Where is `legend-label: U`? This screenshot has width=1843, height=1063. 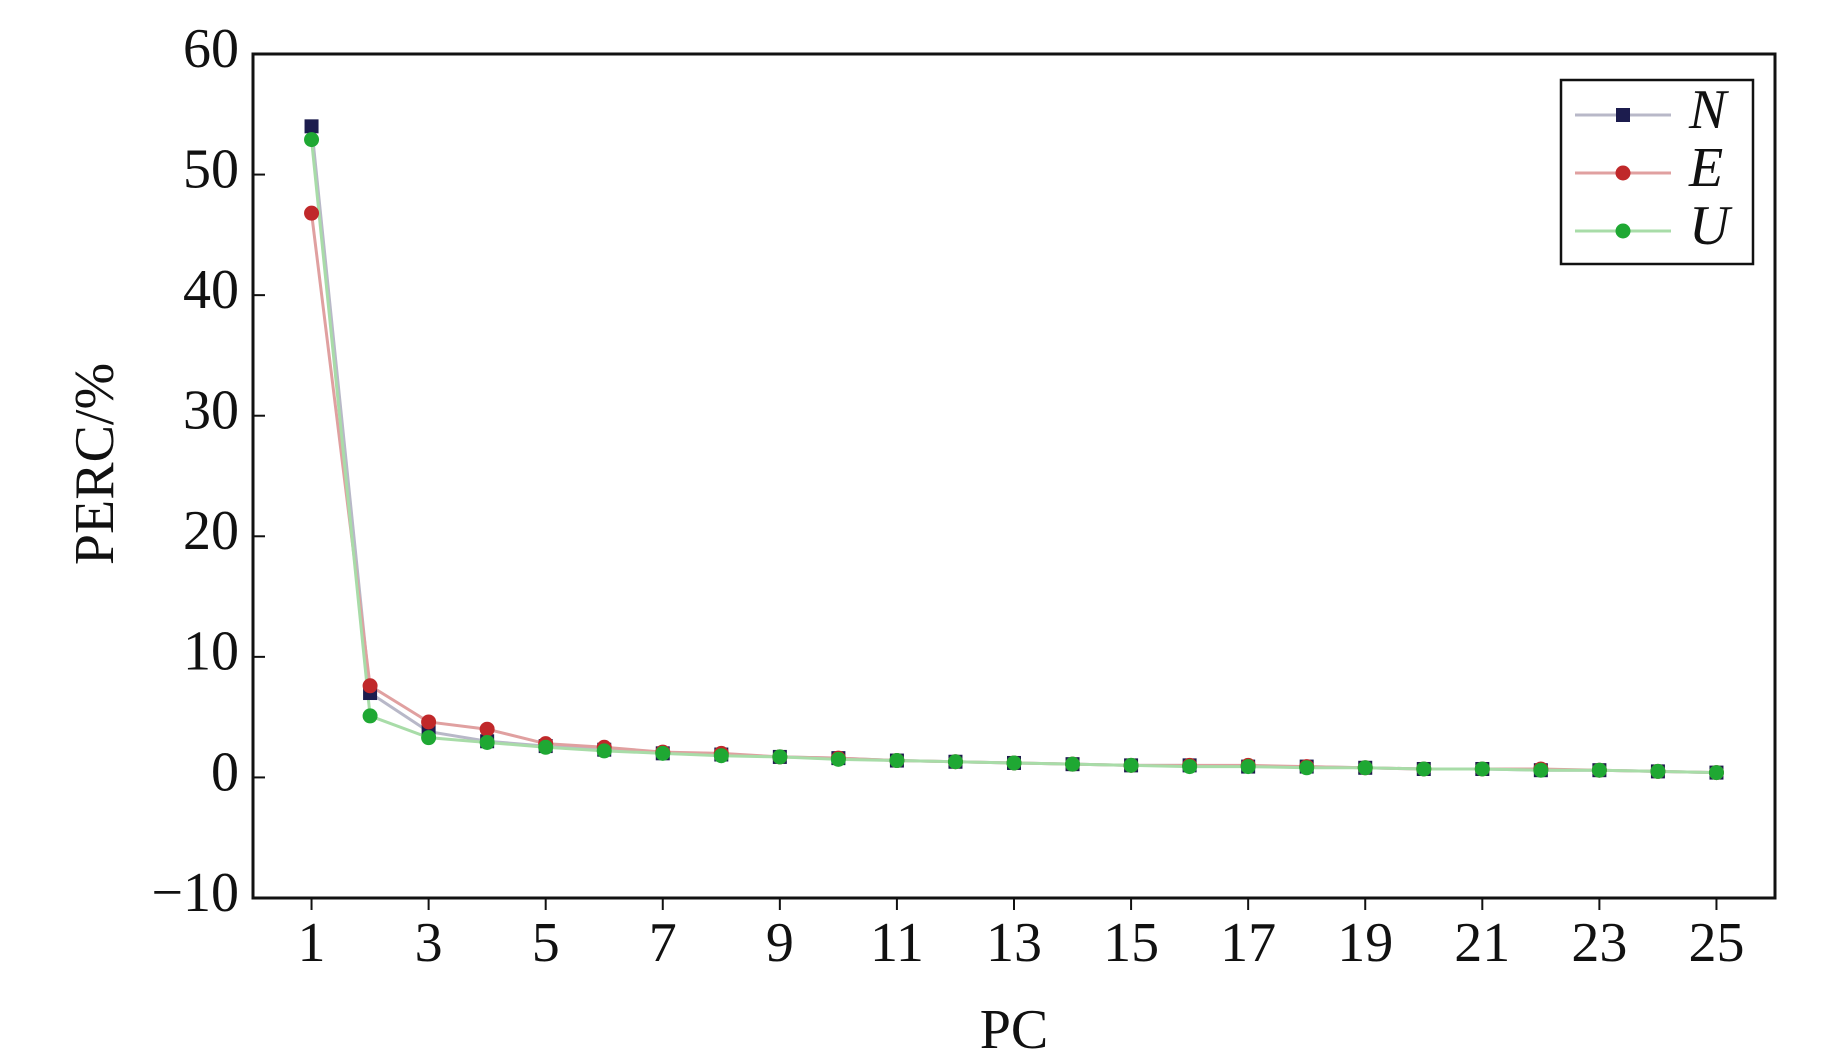
legend-label: U is located at coordinates (1711, 226).